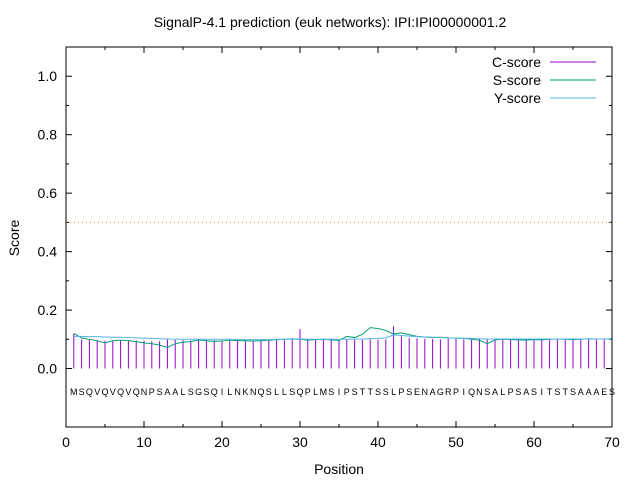 Image resolution: width=640 pixels, height=480 pixels. What do you see at coordinates (144, 442) in the screenshot?
I see `x-tick-label: 10` at bounding box center [144, 442].